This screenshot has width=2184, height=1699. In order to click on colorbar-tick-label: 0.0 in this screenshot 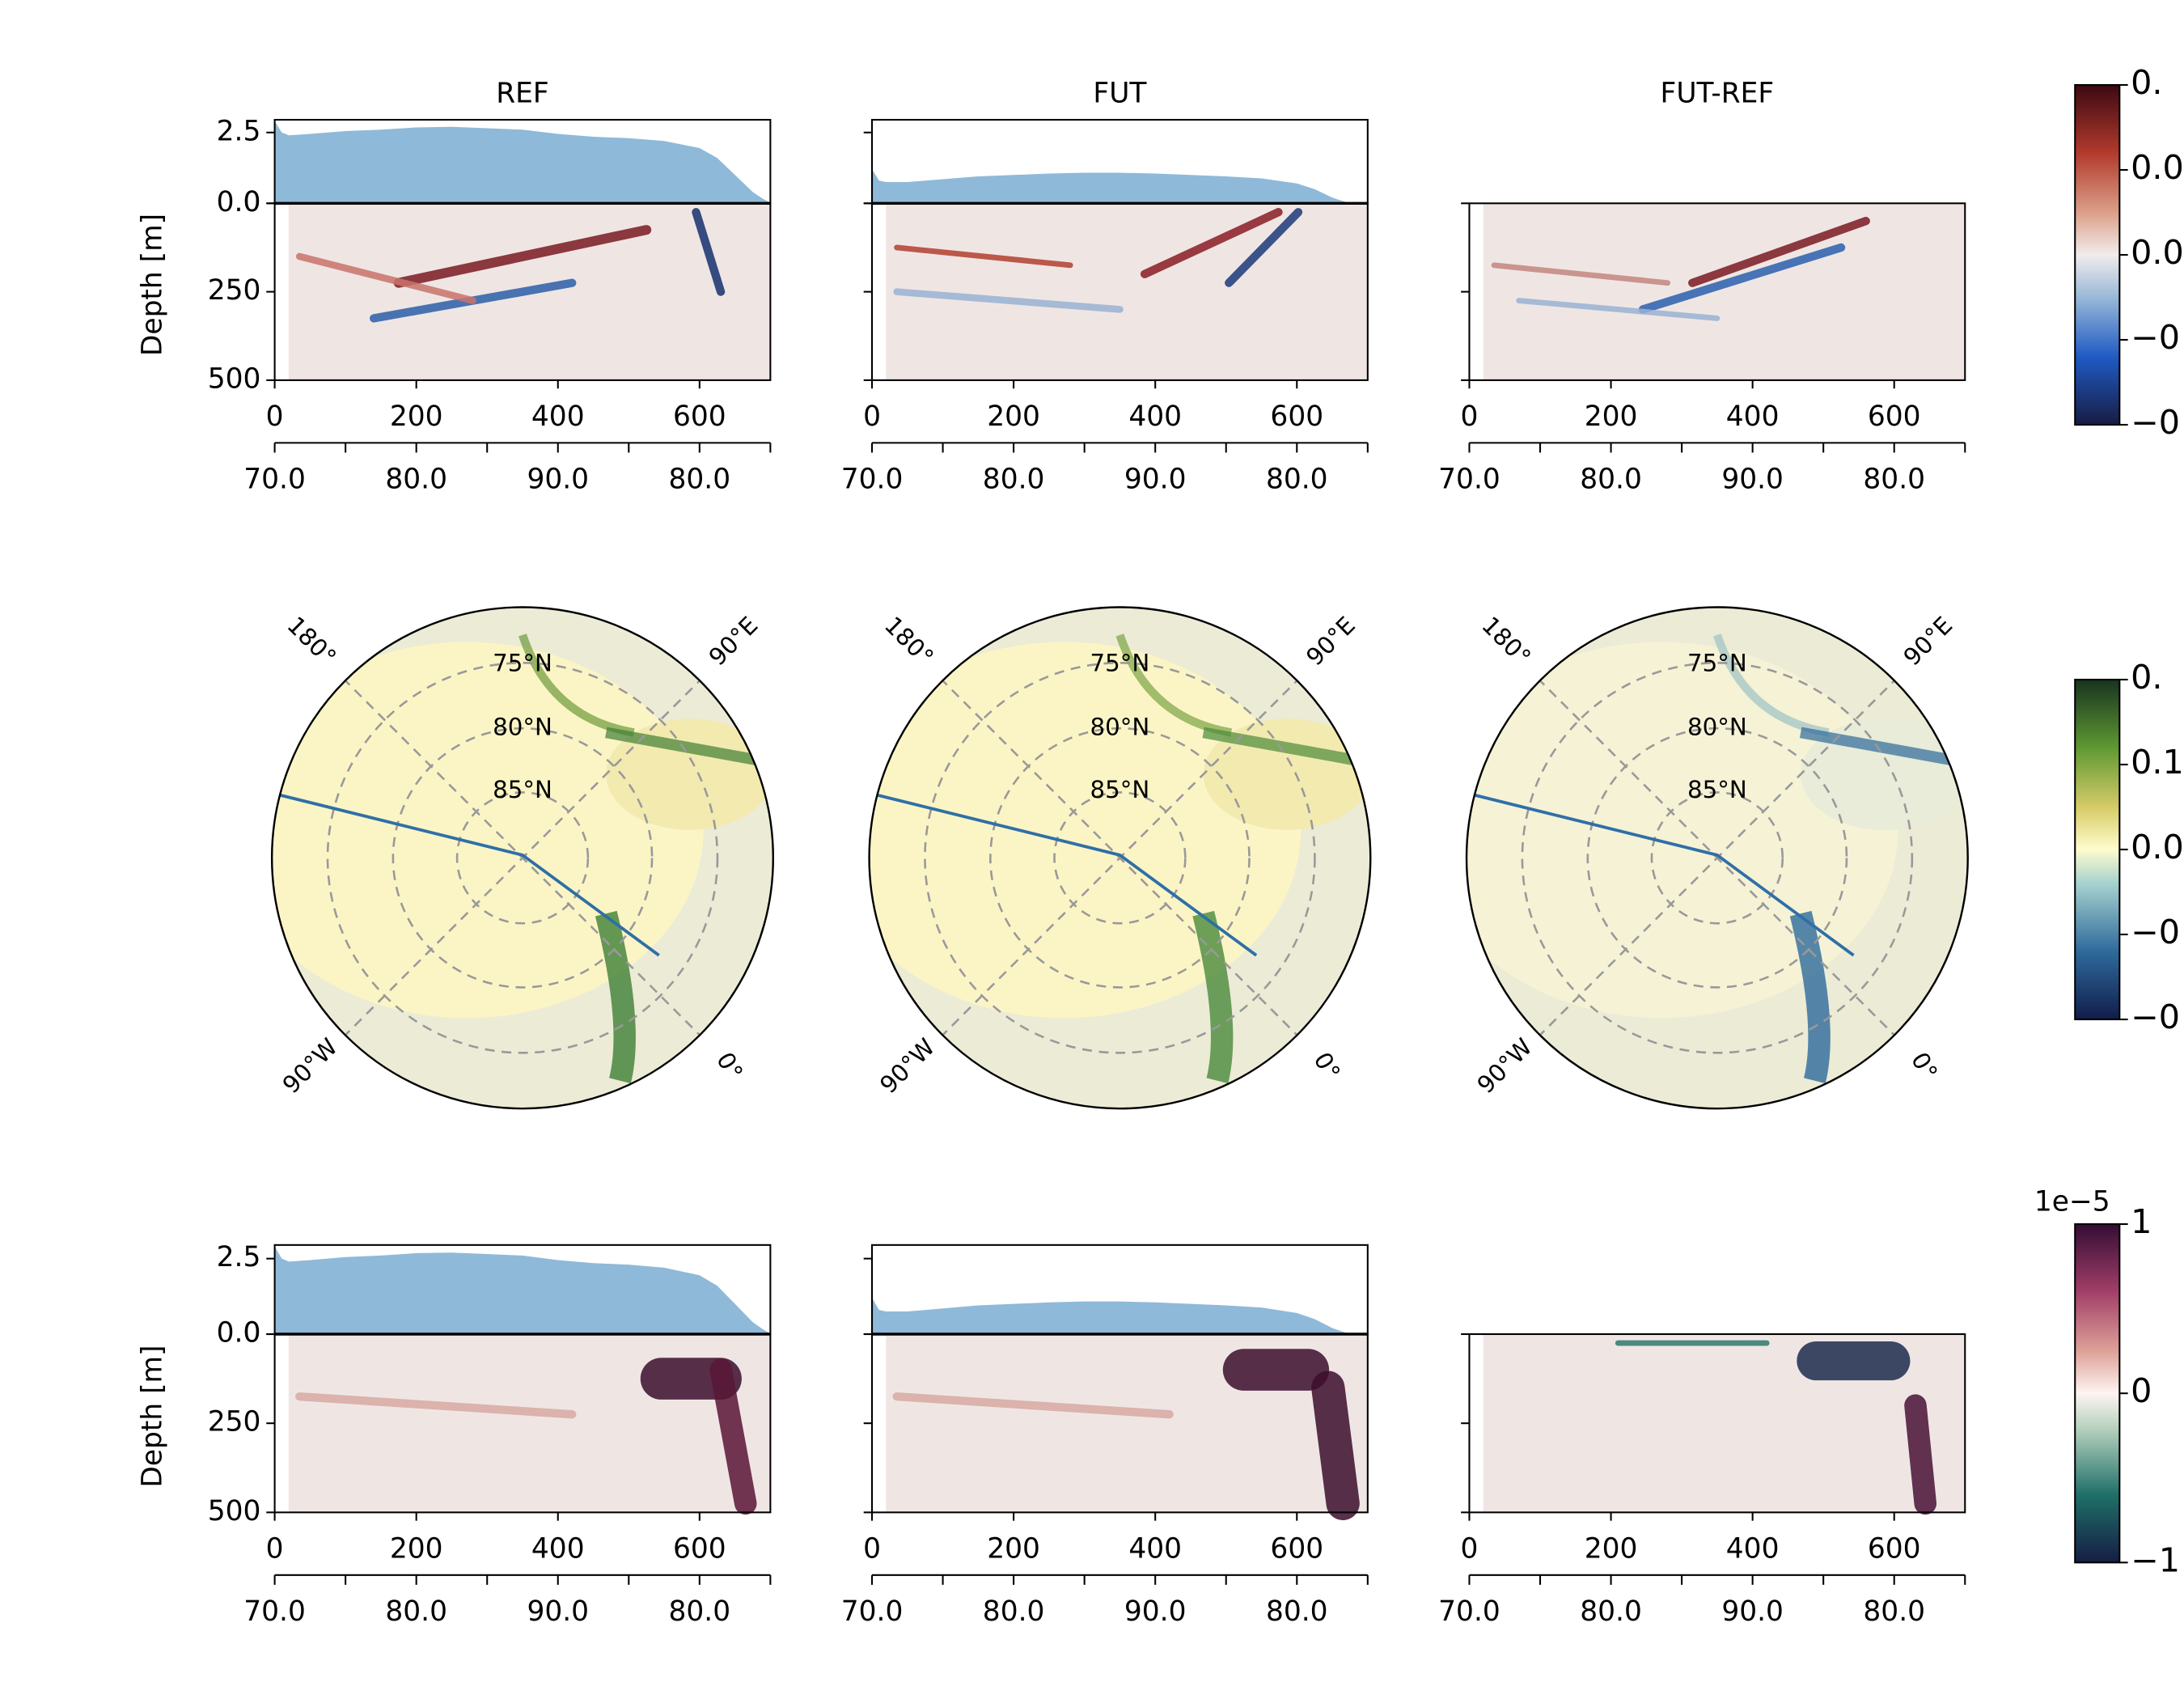, I will do `click(2157, 167)`.